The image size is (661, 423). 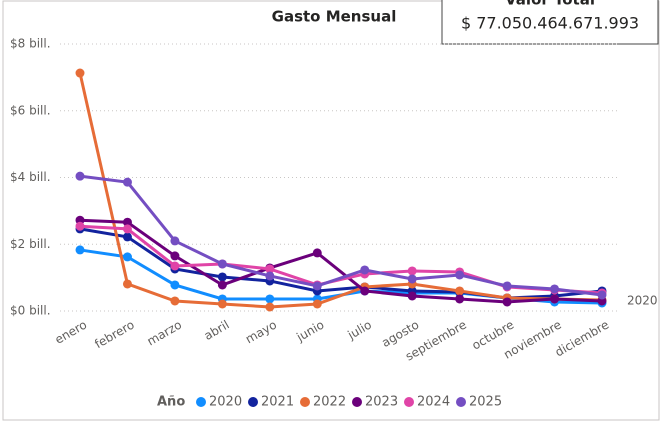 What do you see at coordinates (30, 110) in the screenshot?
I see `y-tick-label: $6 bill.` at bounding box center [30, 110].